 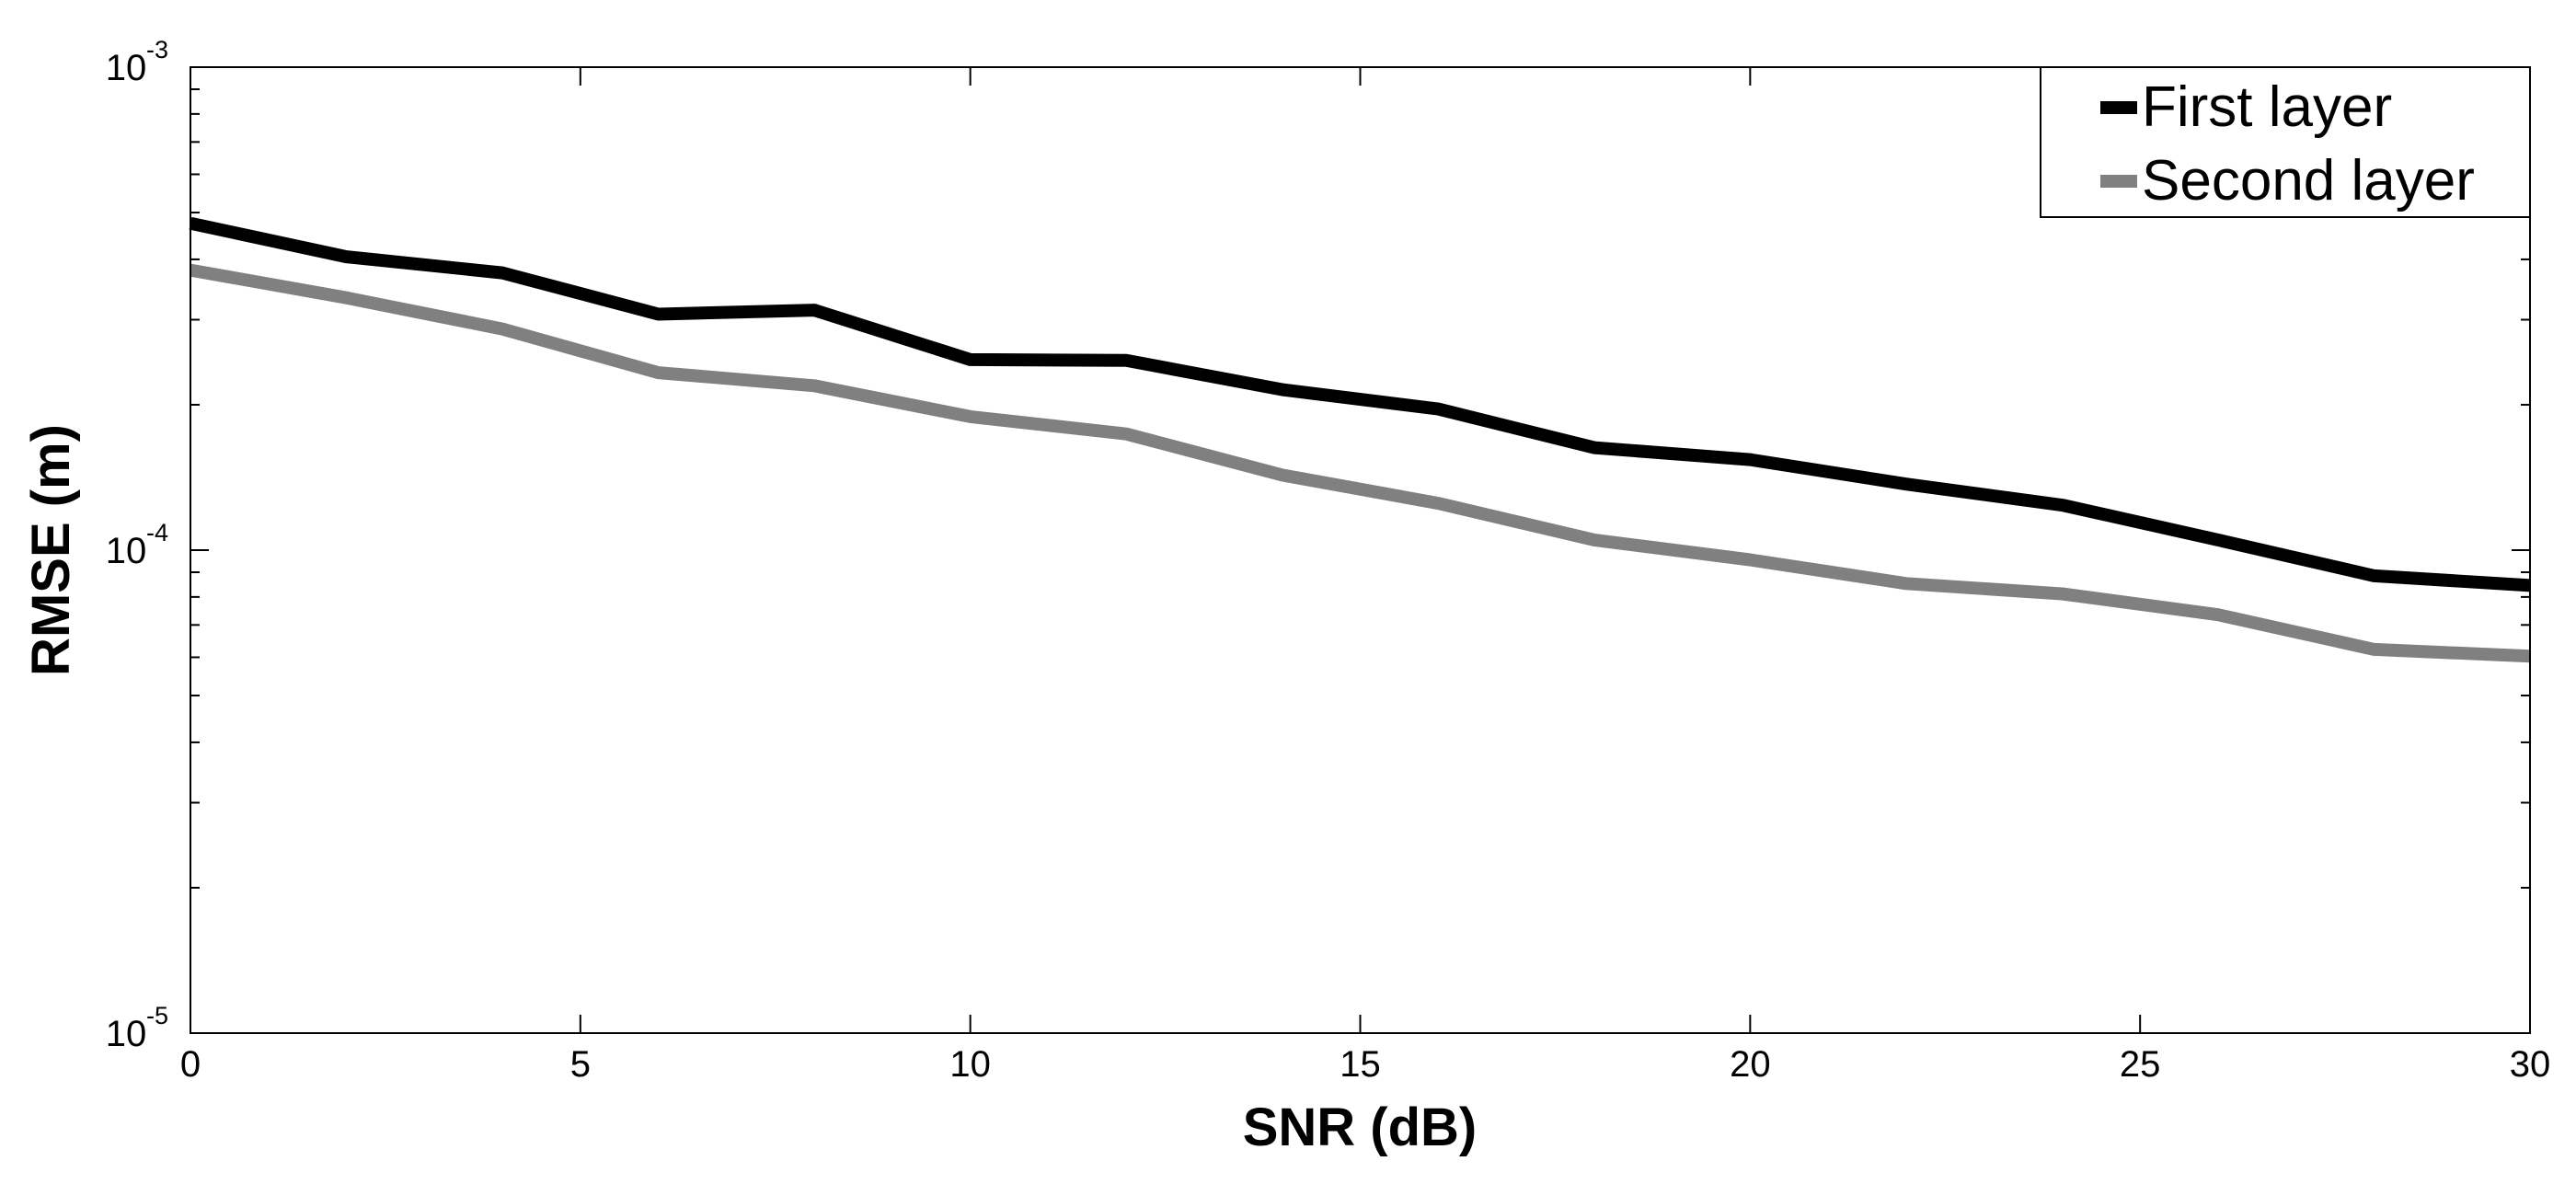 What do you see at coordinates (2267, 107) in the screenshot?
I see `legend-label-first-layer: First layer` at bounding box center [2267, 107].